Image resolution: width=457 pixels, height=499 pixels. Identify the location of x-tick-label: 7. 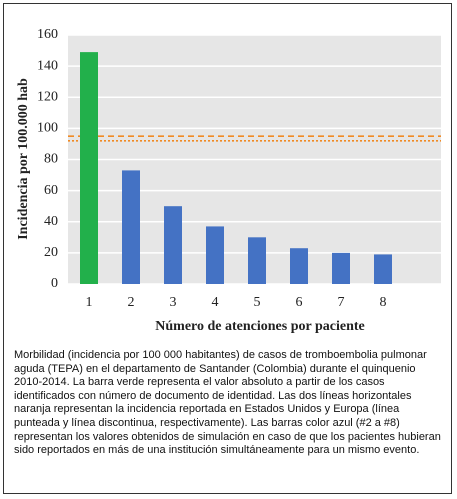
(341, 302).